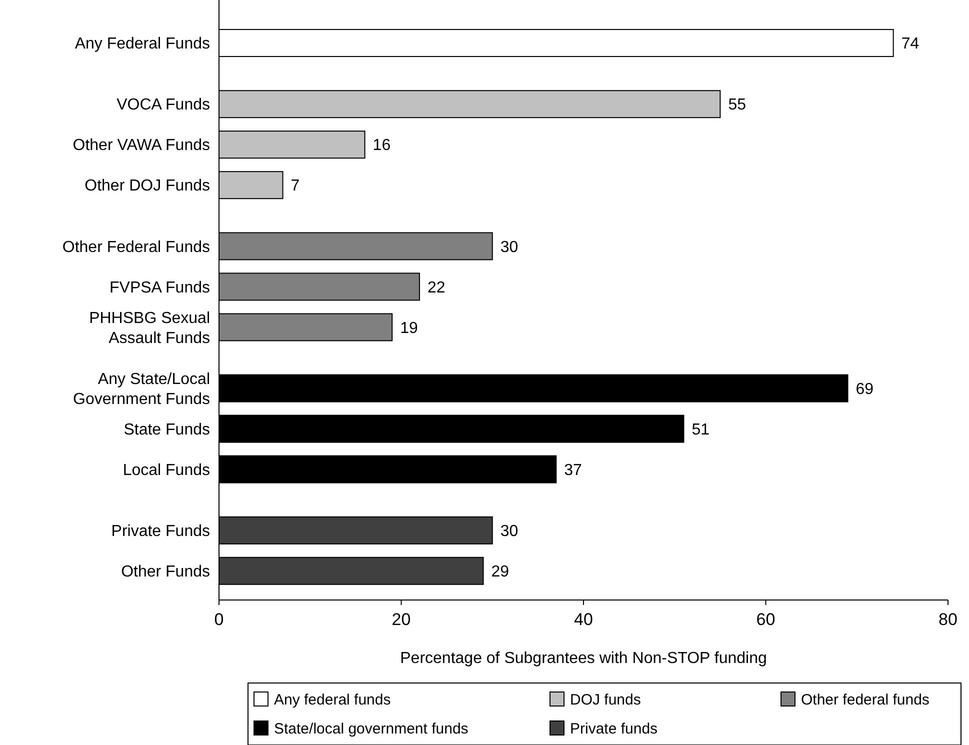 This screenshot has height=745, width=969. Describe the element at coordinates (381, 145) in the screenshot. I see `data-label: 16` at that location.